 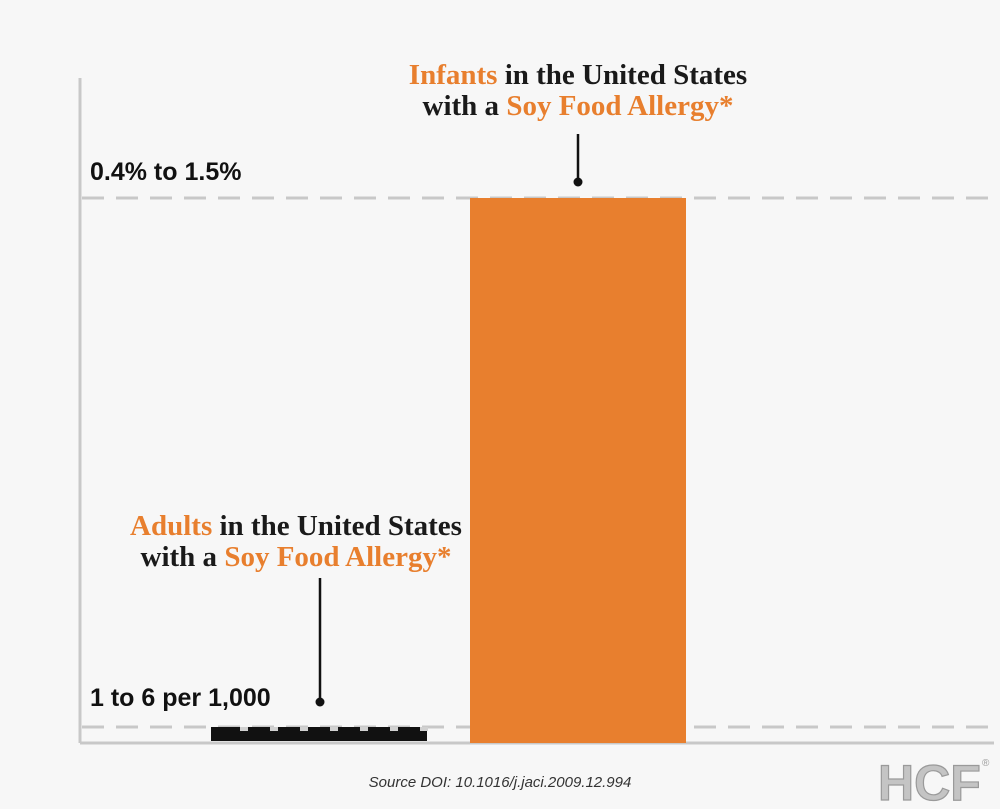 I want to click on annotation-adults-line2: with a Soy Food Allergy*, so click(x=296, y=557).